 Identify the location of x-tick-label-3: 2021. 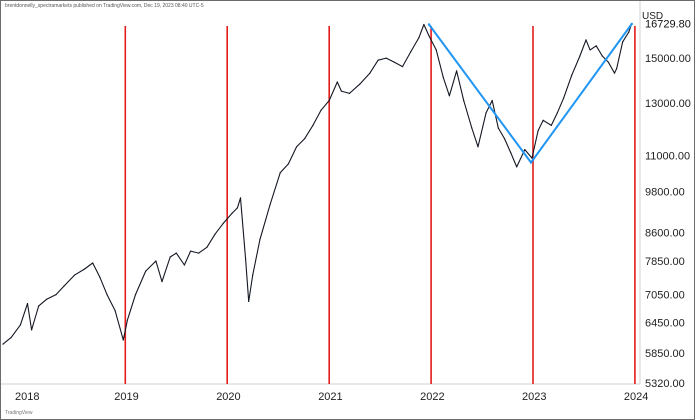
(330, 397).